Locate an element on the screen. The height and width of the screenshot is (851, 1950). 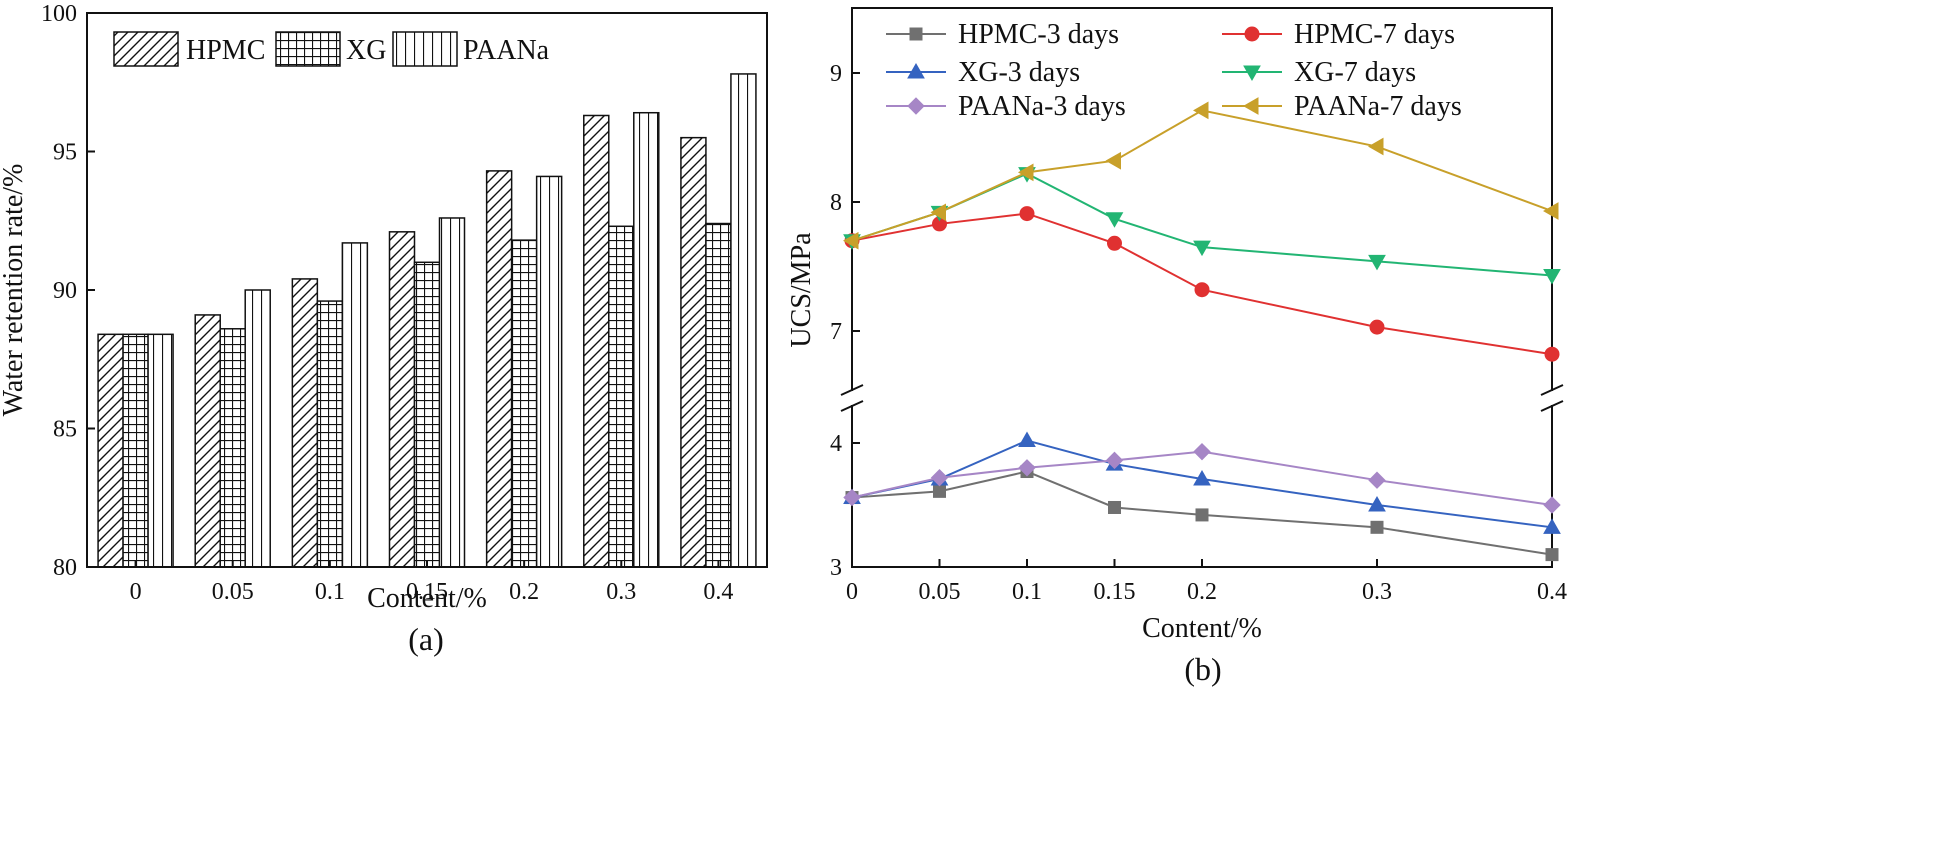
b-legend-label-paana-7-days: PAANa-7 days is located at coordinates (1378, 106).